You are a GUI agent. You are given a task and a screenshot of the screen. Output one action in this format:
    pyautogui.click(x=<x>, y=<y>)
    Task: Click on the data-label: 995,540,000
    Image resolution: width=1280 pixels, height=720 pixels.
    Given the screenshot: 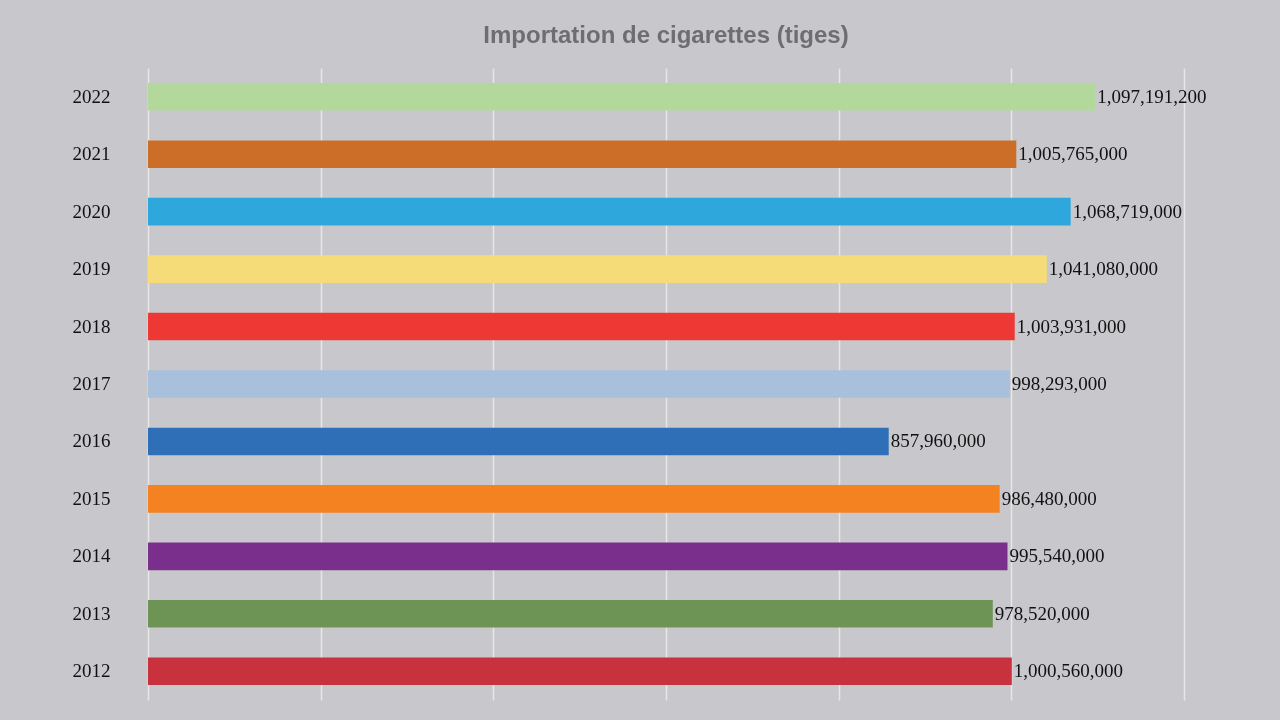 What is the action you would take?
    pyautogui.click(x=1057, y=556)
    